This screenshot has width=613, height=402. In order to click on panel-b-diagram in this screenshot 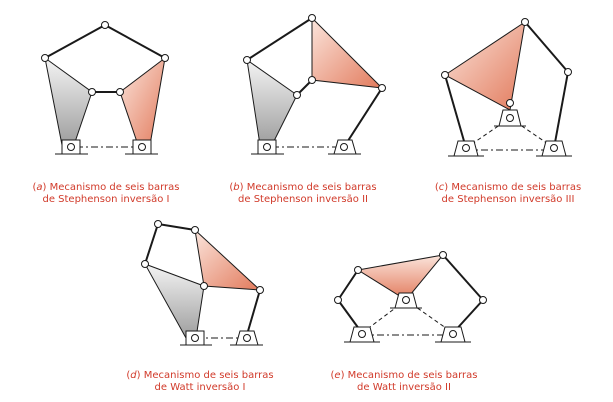, I will do `click(314, 84)`.